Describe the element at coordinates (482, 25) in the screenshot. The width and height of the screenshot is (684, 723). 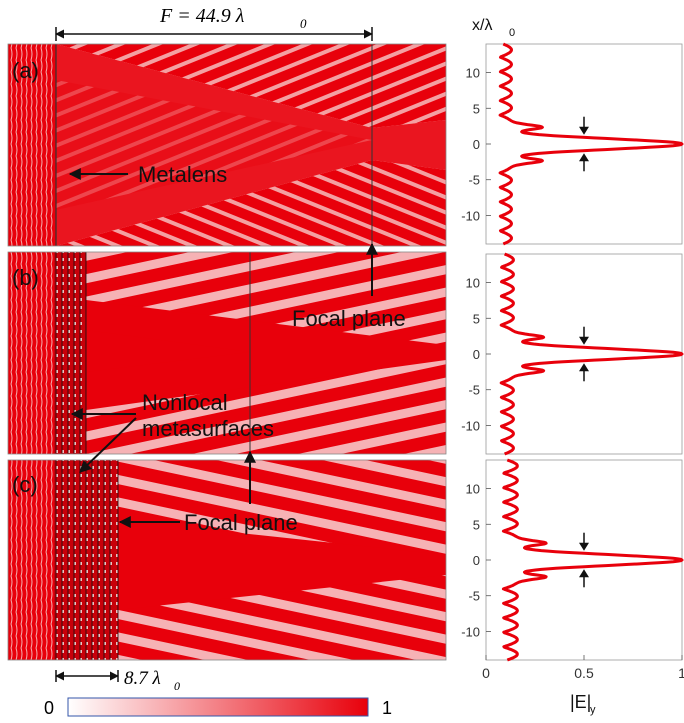
I see `y-axis-label: x/λ` at that location.